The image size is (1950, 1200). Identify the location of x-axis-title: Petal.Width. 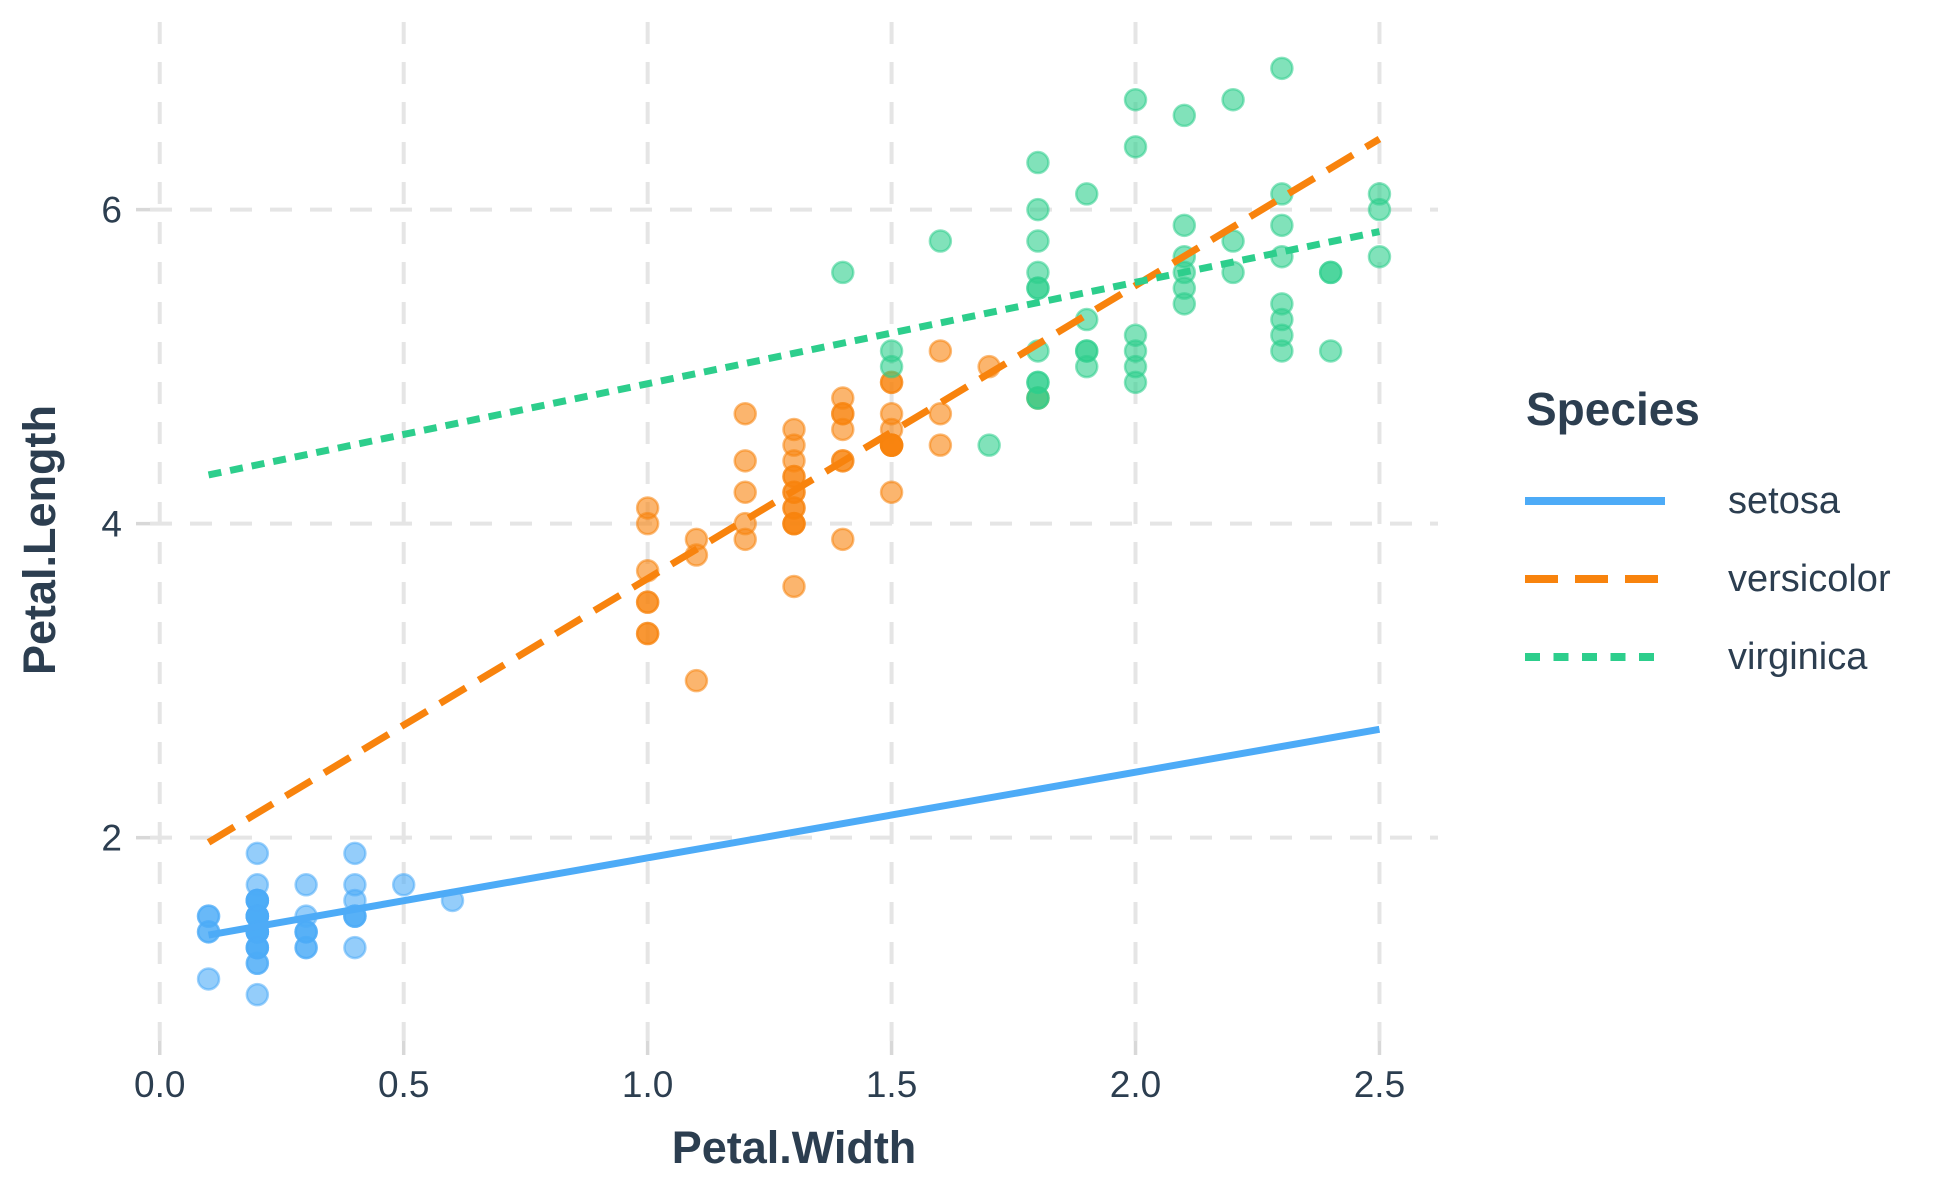
(794, 1147).